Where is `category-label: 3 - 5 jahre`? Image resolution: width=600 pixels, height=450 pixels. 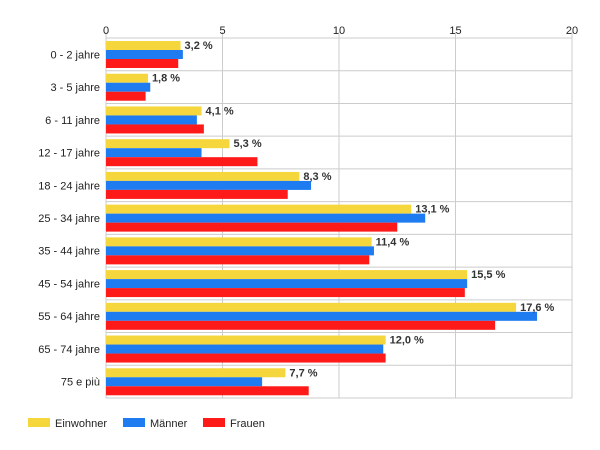
category-label: 3 - 5 jahre is located at coordinates (75, 88).